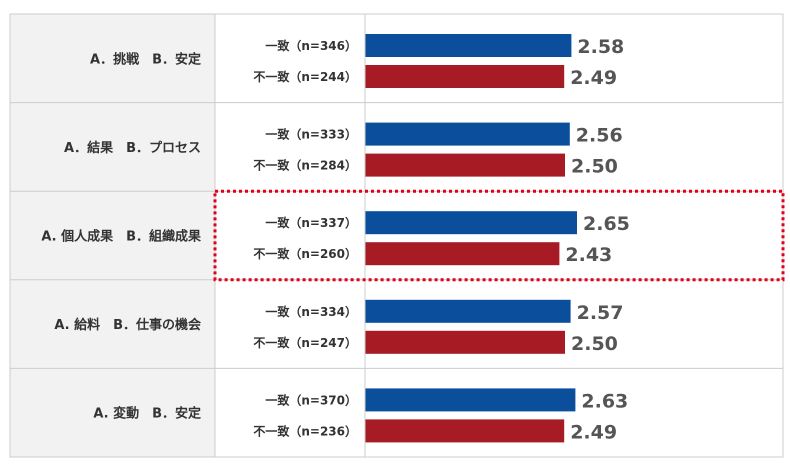 This screenshot has width=790, height=472. Describe the element at coordinates (305, 430) in the screenshot. I see `bar-category-label: 不一致（n=236）` at that location.